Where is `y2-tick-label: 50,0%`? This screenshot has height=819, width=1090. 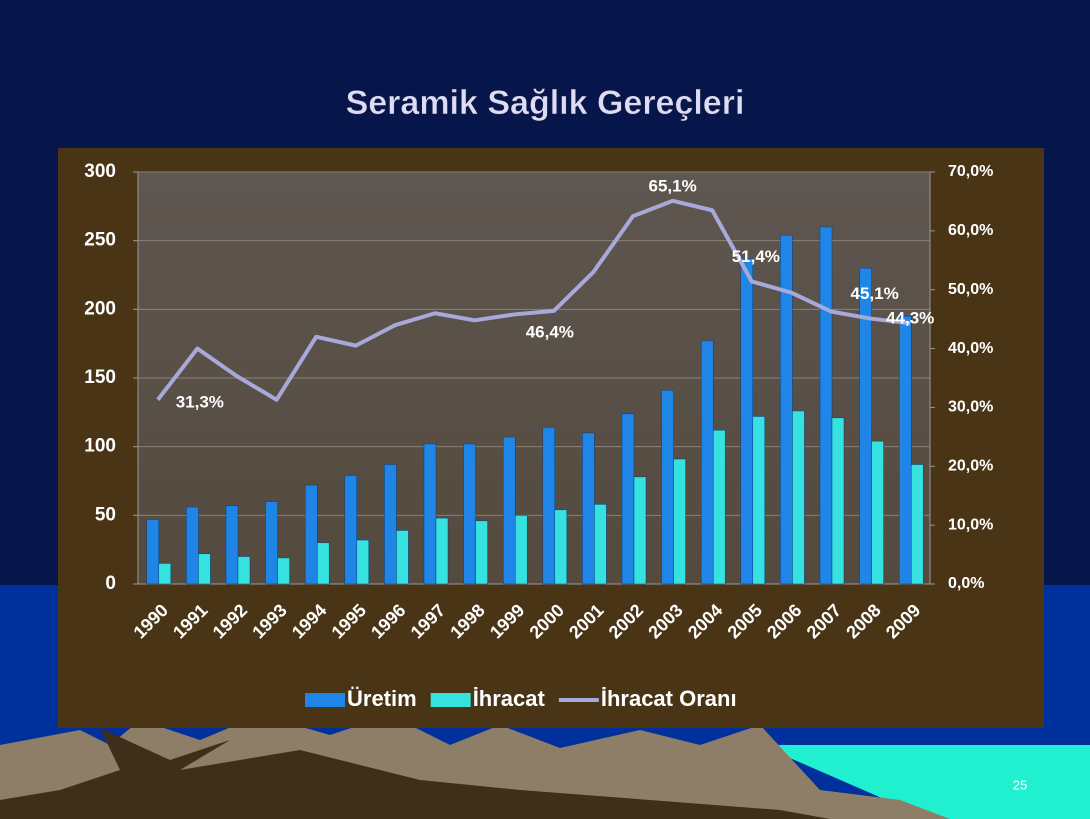 y2-tick-label: 50,0% is located at coordinates (970, 289).